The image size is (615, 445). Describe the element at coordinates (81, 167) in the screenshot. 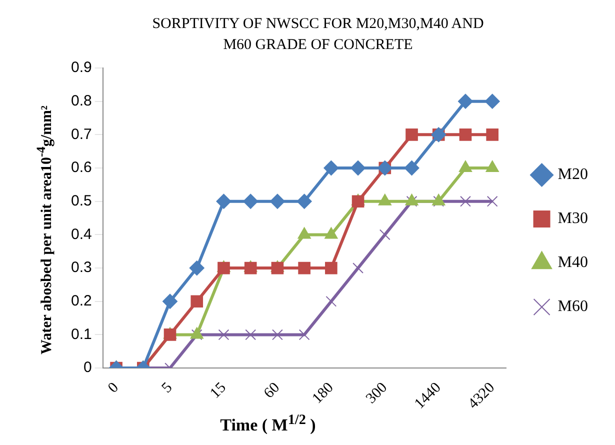

I see `y-tick-label: 0.6` at that location.